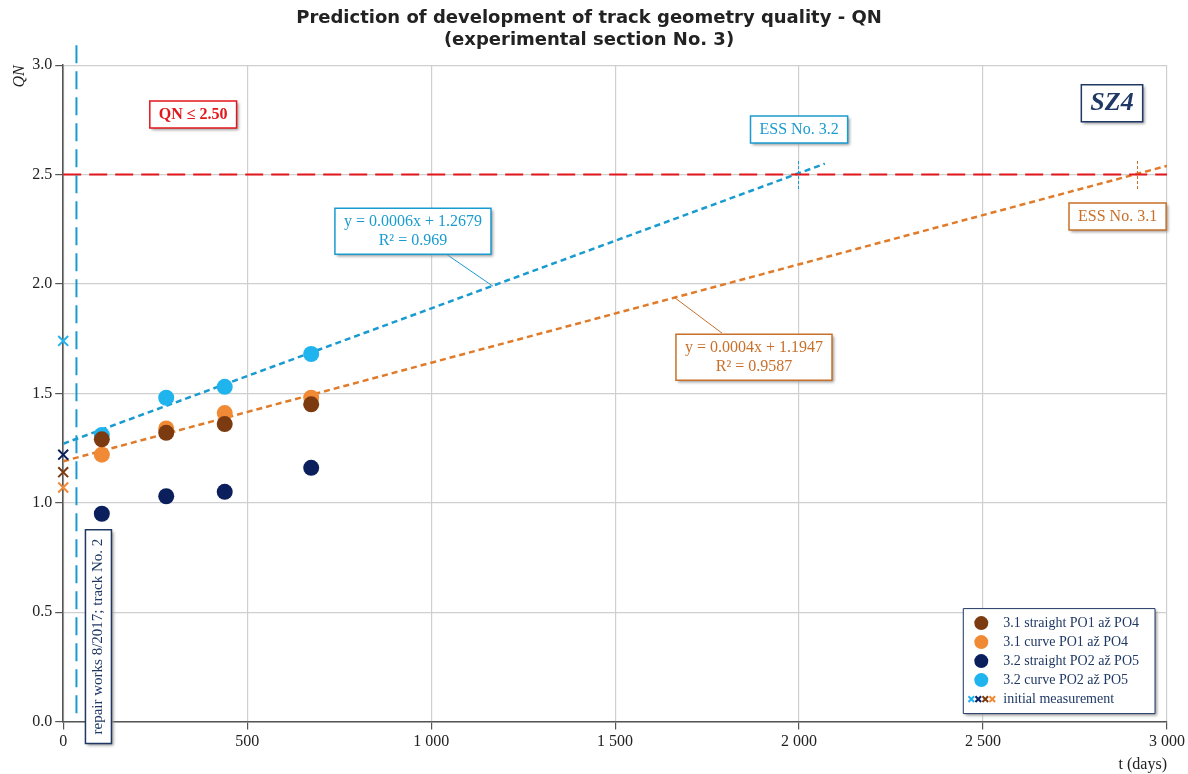  I want to click on y-axis-title: QN, so click(18, 75).